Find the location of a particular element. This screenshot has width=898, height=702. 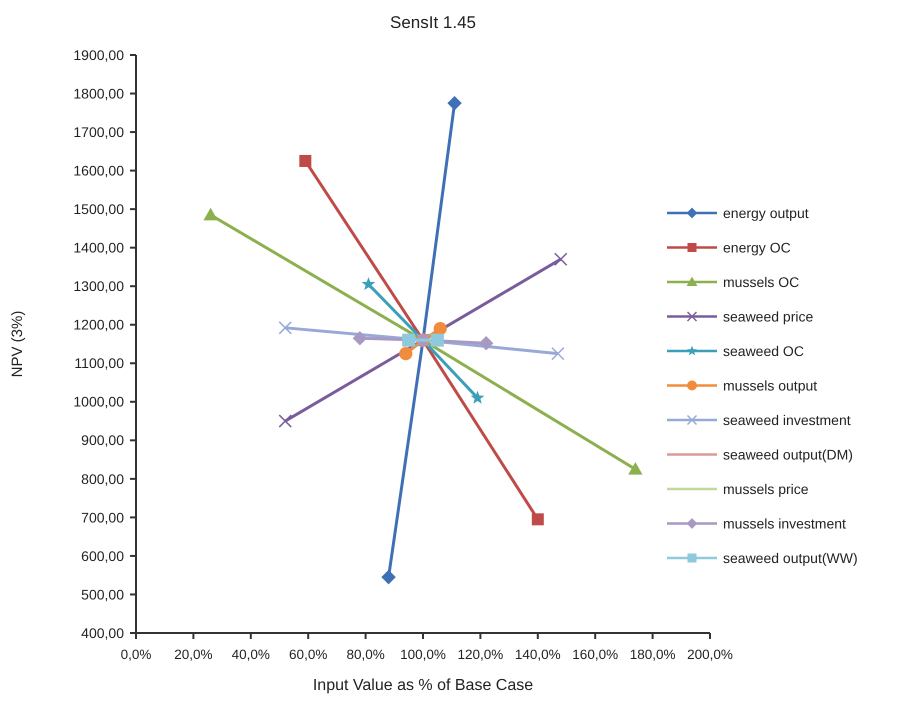

y-tick-label: 1100,00 is located at coordinates (99, 363).